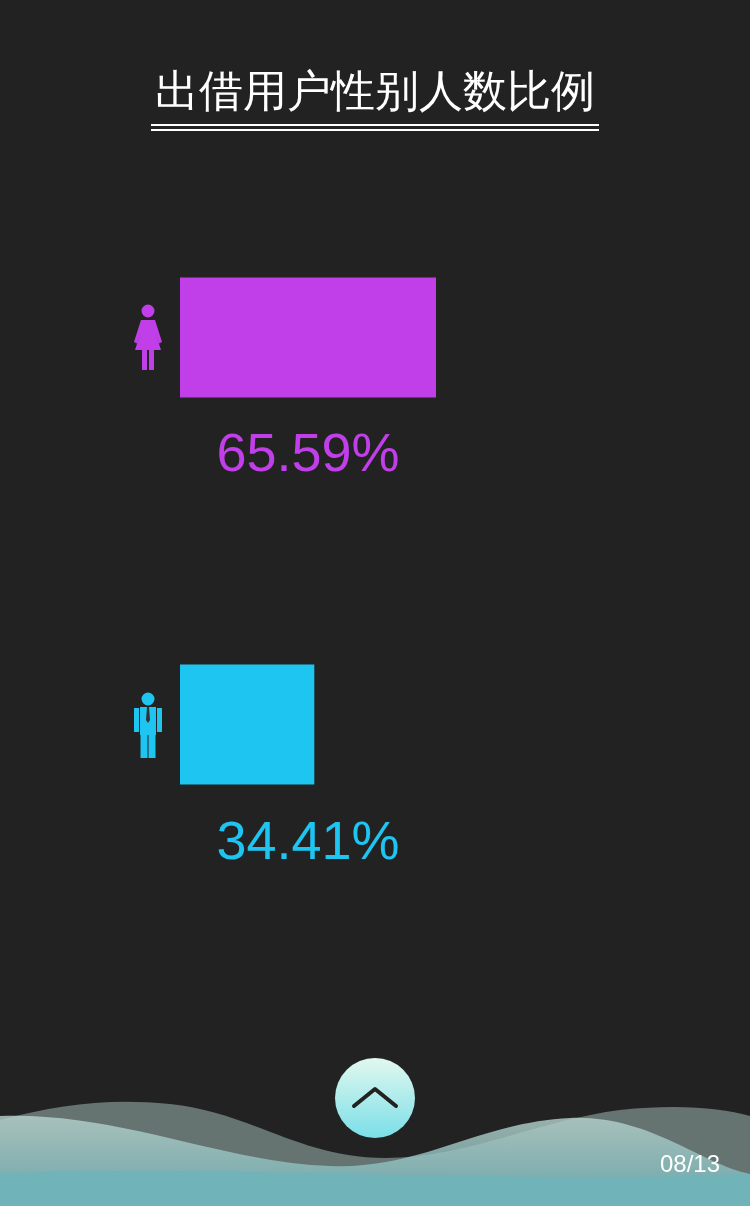  I want to click on data-label: 34.41%, so click(308, 839).